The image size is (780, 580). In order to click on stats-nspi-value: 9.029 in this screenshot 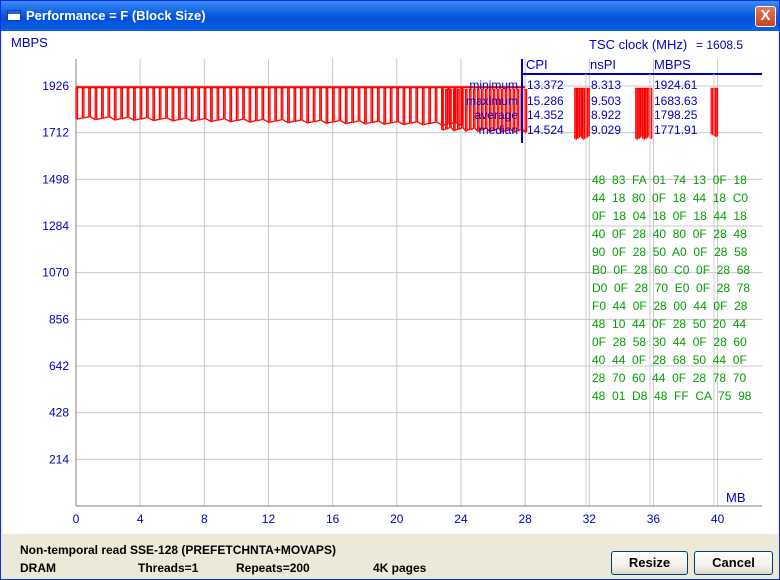, I will do `click(606, 130)`.